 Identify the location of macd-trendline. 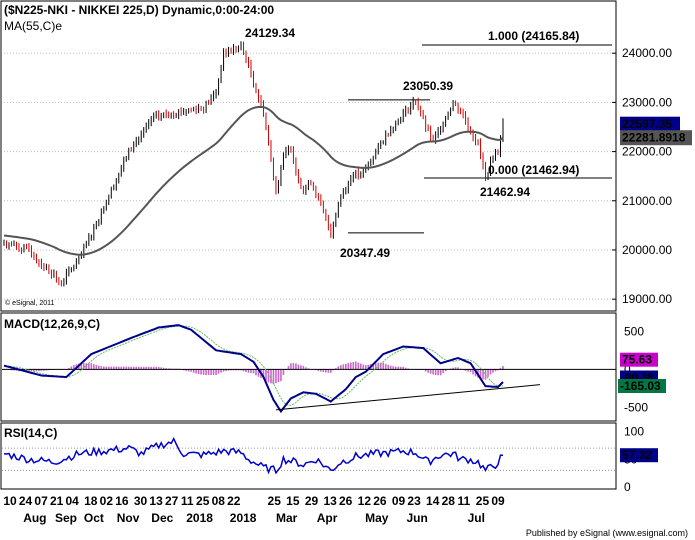
(408, 397).